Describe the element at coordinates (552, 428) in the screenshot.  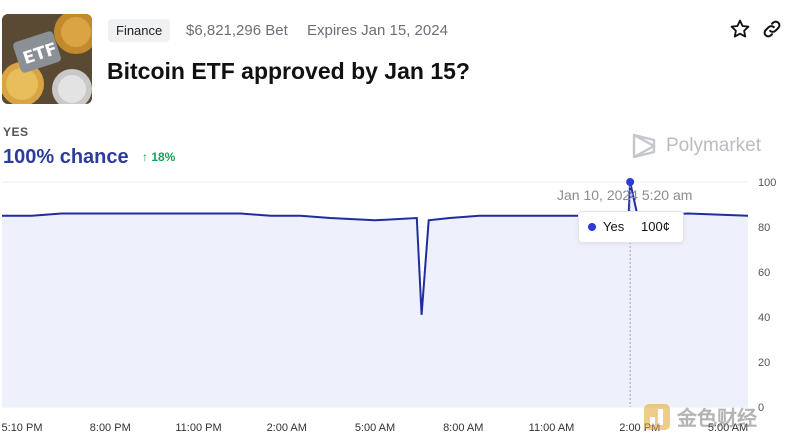
I see `x-tick-label: 11:00 AM` at that location.